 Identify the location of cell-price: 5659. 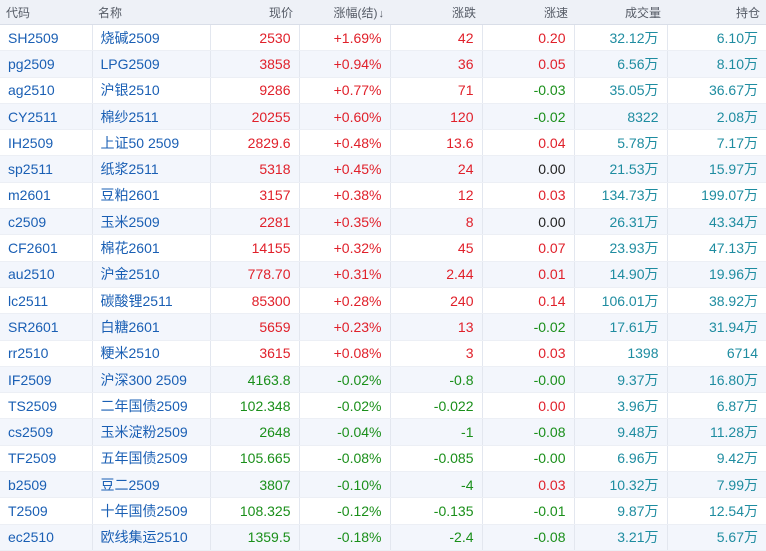
(255, 327).